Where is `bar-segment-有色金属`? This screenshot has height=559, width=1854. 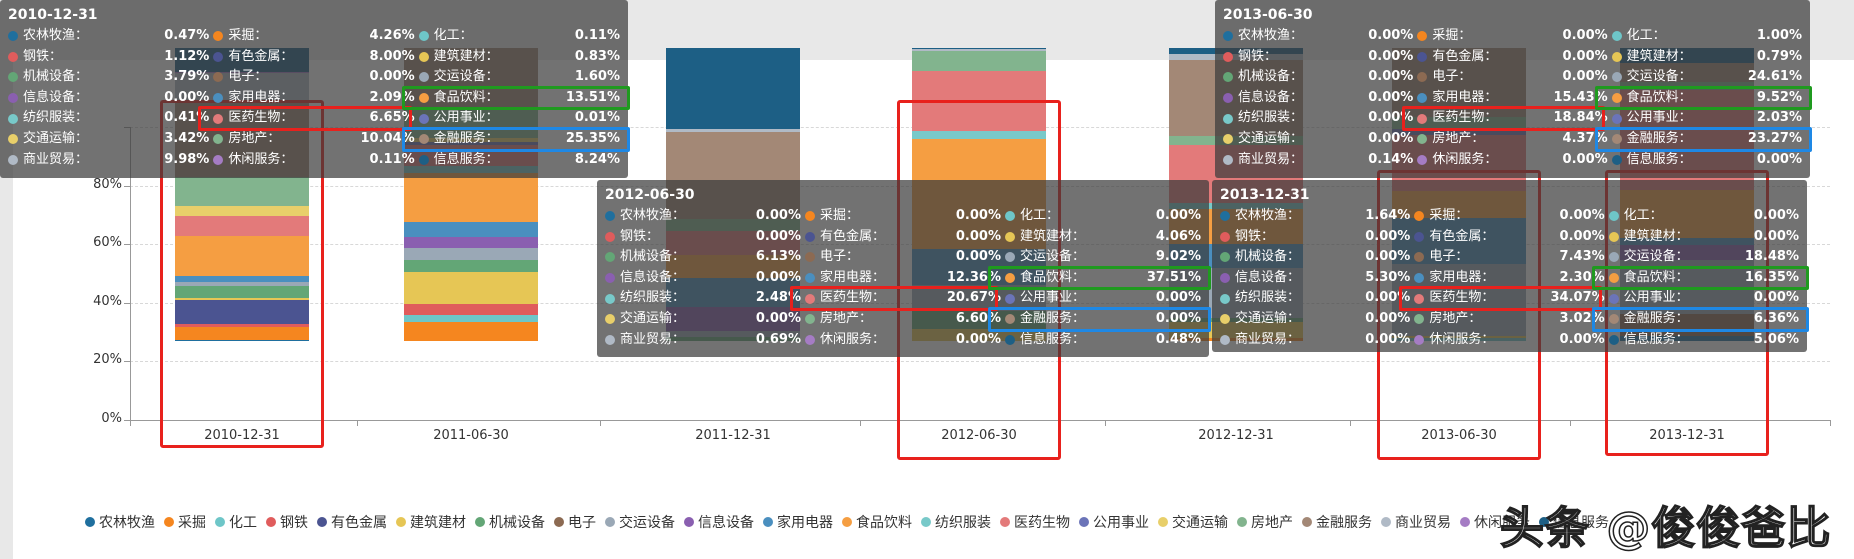
bar-segment-有色金属 is located at coordinates (242, 311).